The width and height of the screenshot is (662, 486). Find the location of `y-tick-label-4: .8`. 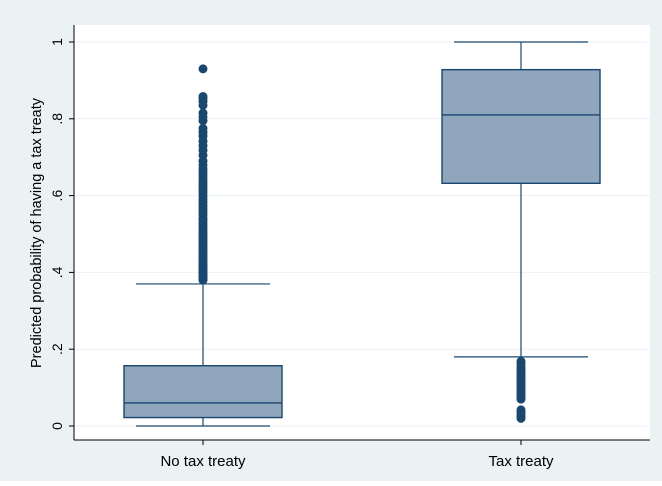

y-tick-label-4: .8 is located at coordinates (57, 119).